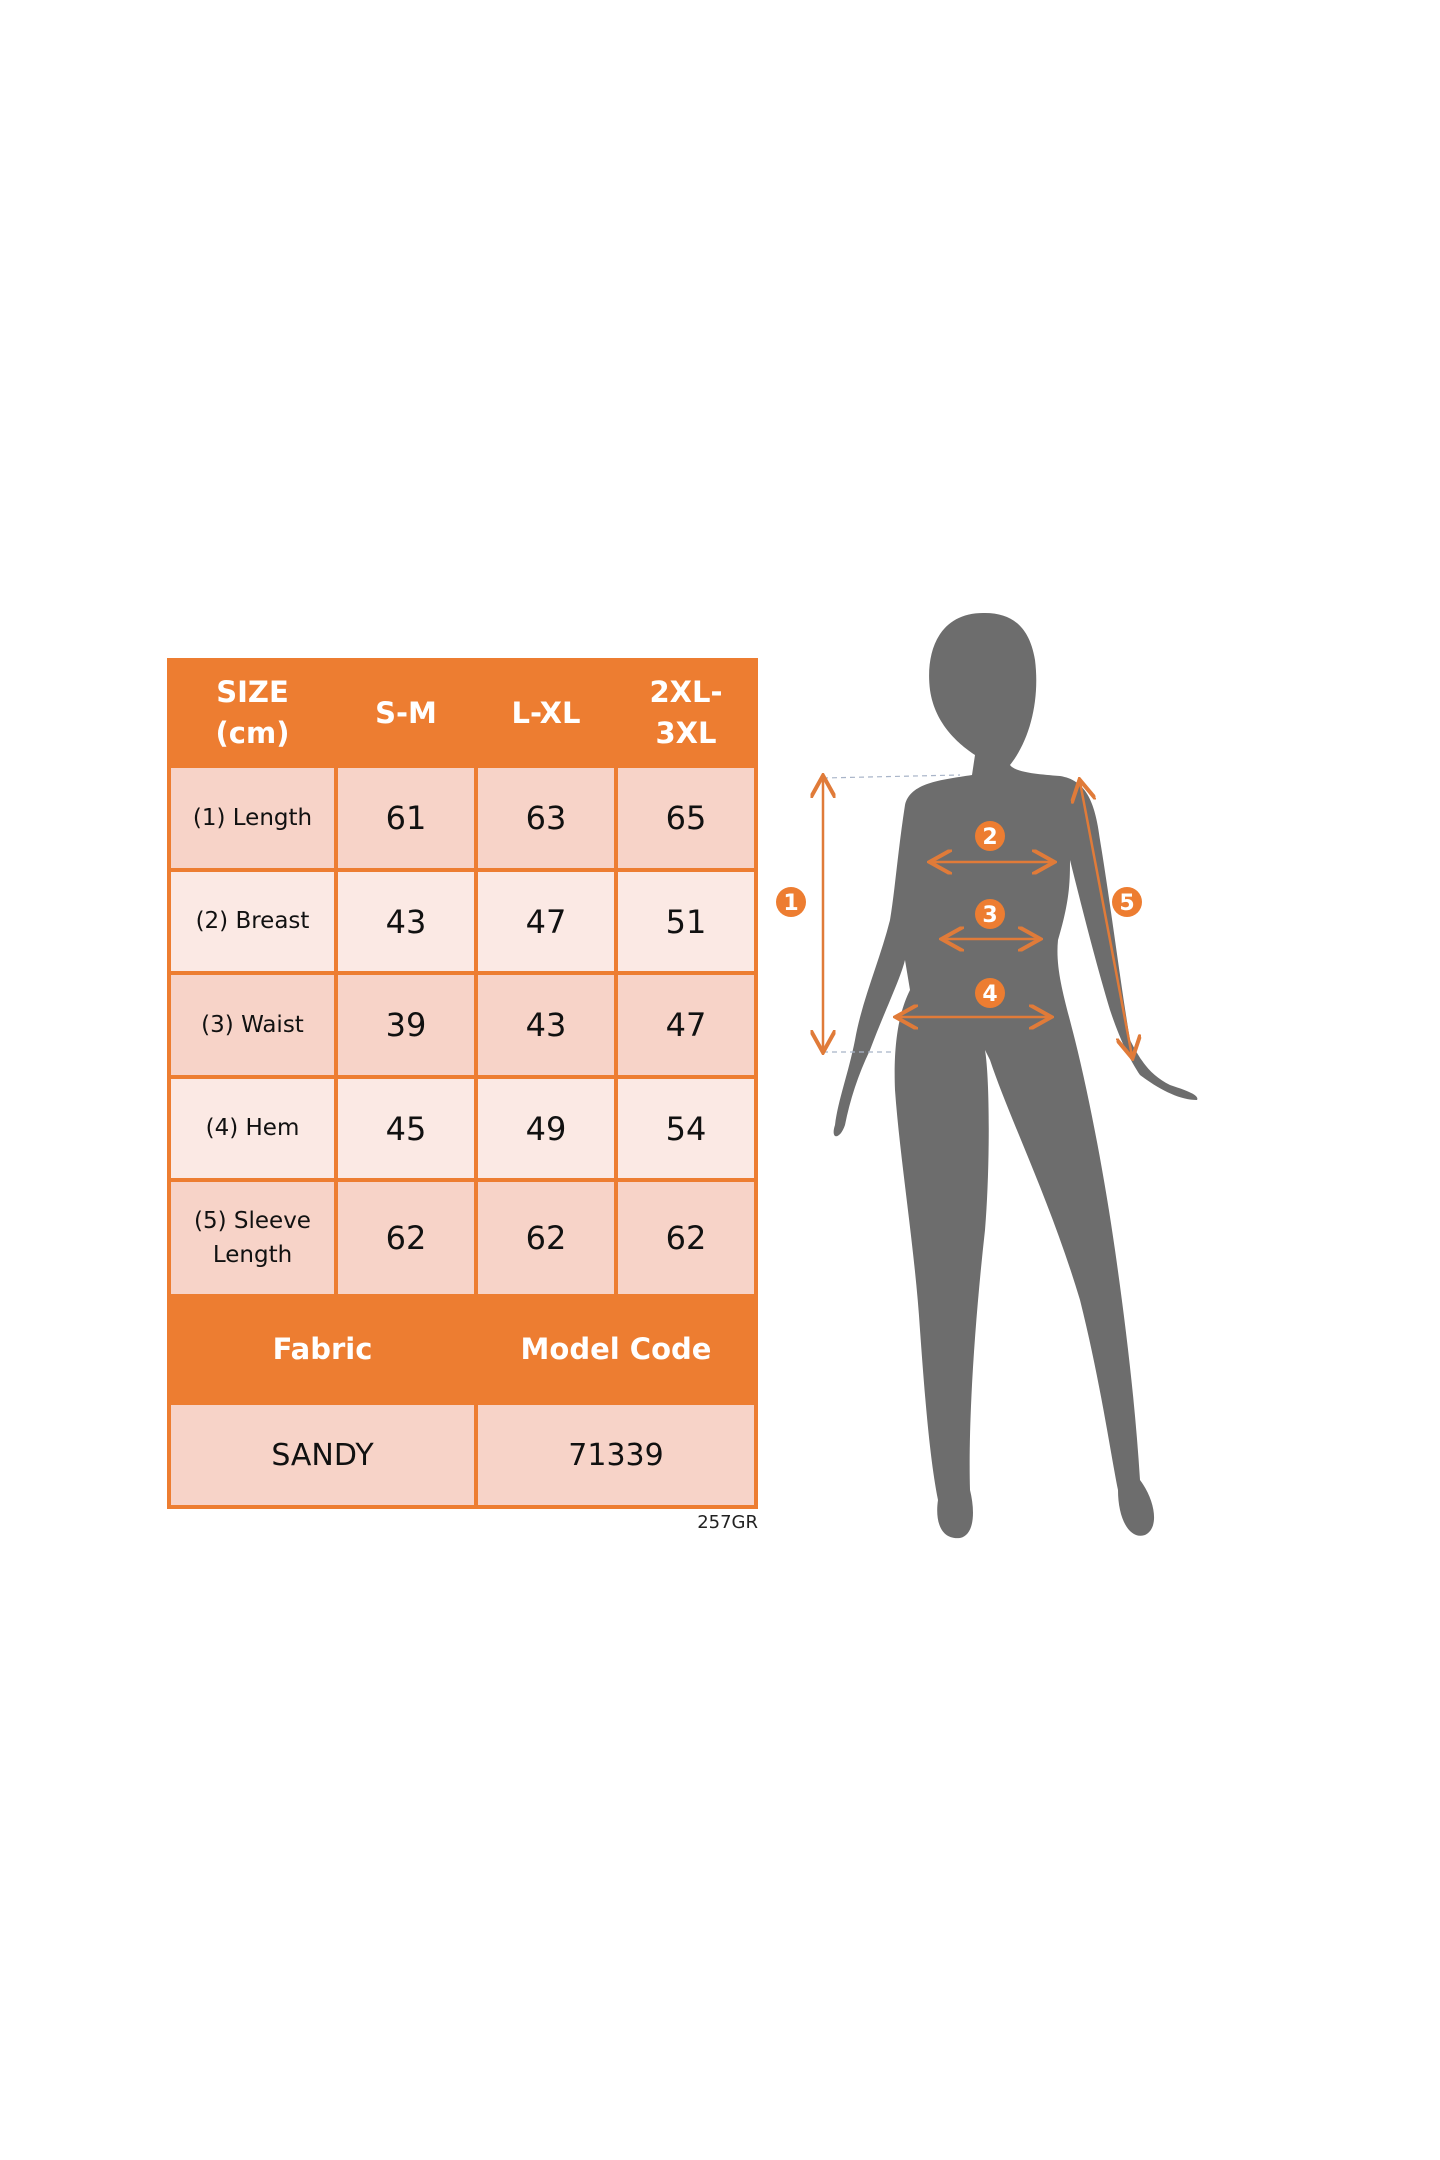 The height and width of the screenshot is (2160, 1440). I want to click on table-row: (3) Waist 39 43 47, so click(462, 1025).